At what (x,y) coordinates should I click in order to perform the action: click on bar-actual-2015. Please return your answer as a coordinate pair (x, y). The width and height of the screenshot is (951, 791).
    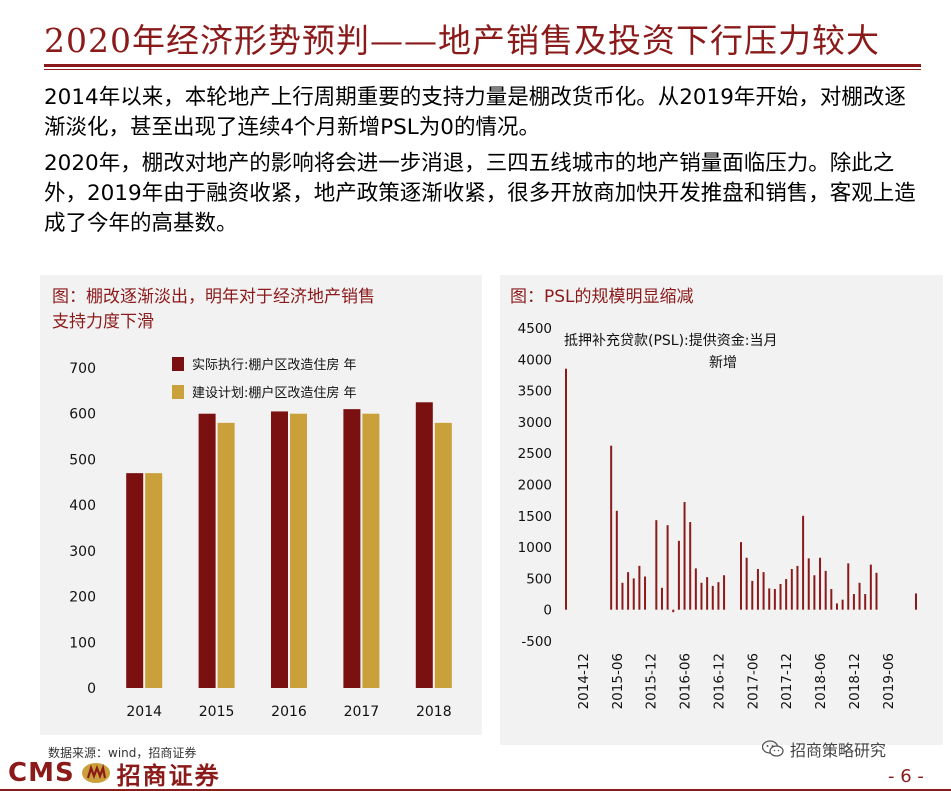
    Looking at the image, I should click on (207, 550).